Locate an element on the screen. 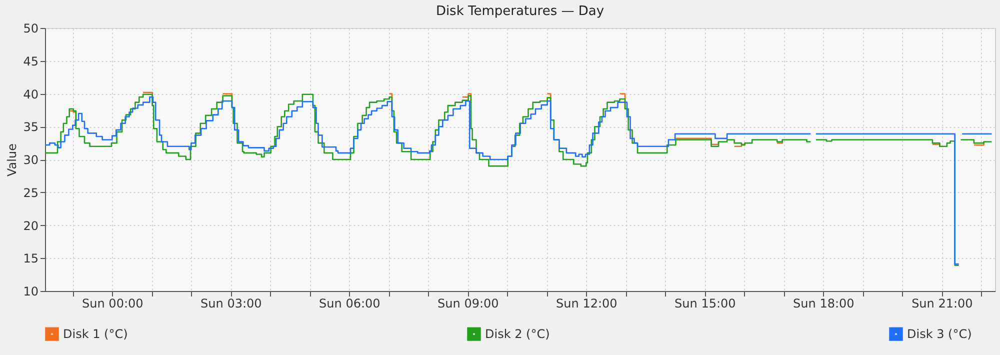 The height and width of the screenshot is (355, 1000). x-tick-label: Sun 21:00 is located at coordinates (942, 303).